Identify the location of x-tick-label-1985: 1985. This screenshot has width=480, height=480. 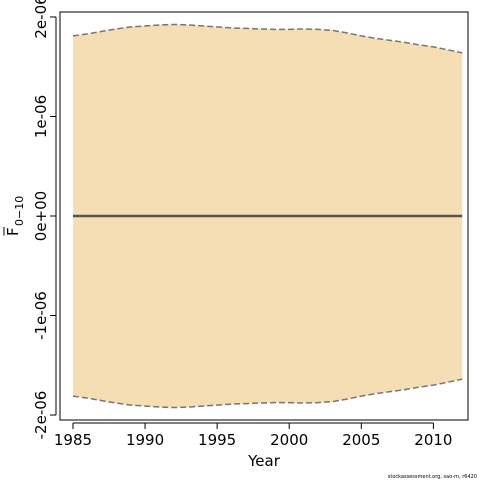
(73, 440).